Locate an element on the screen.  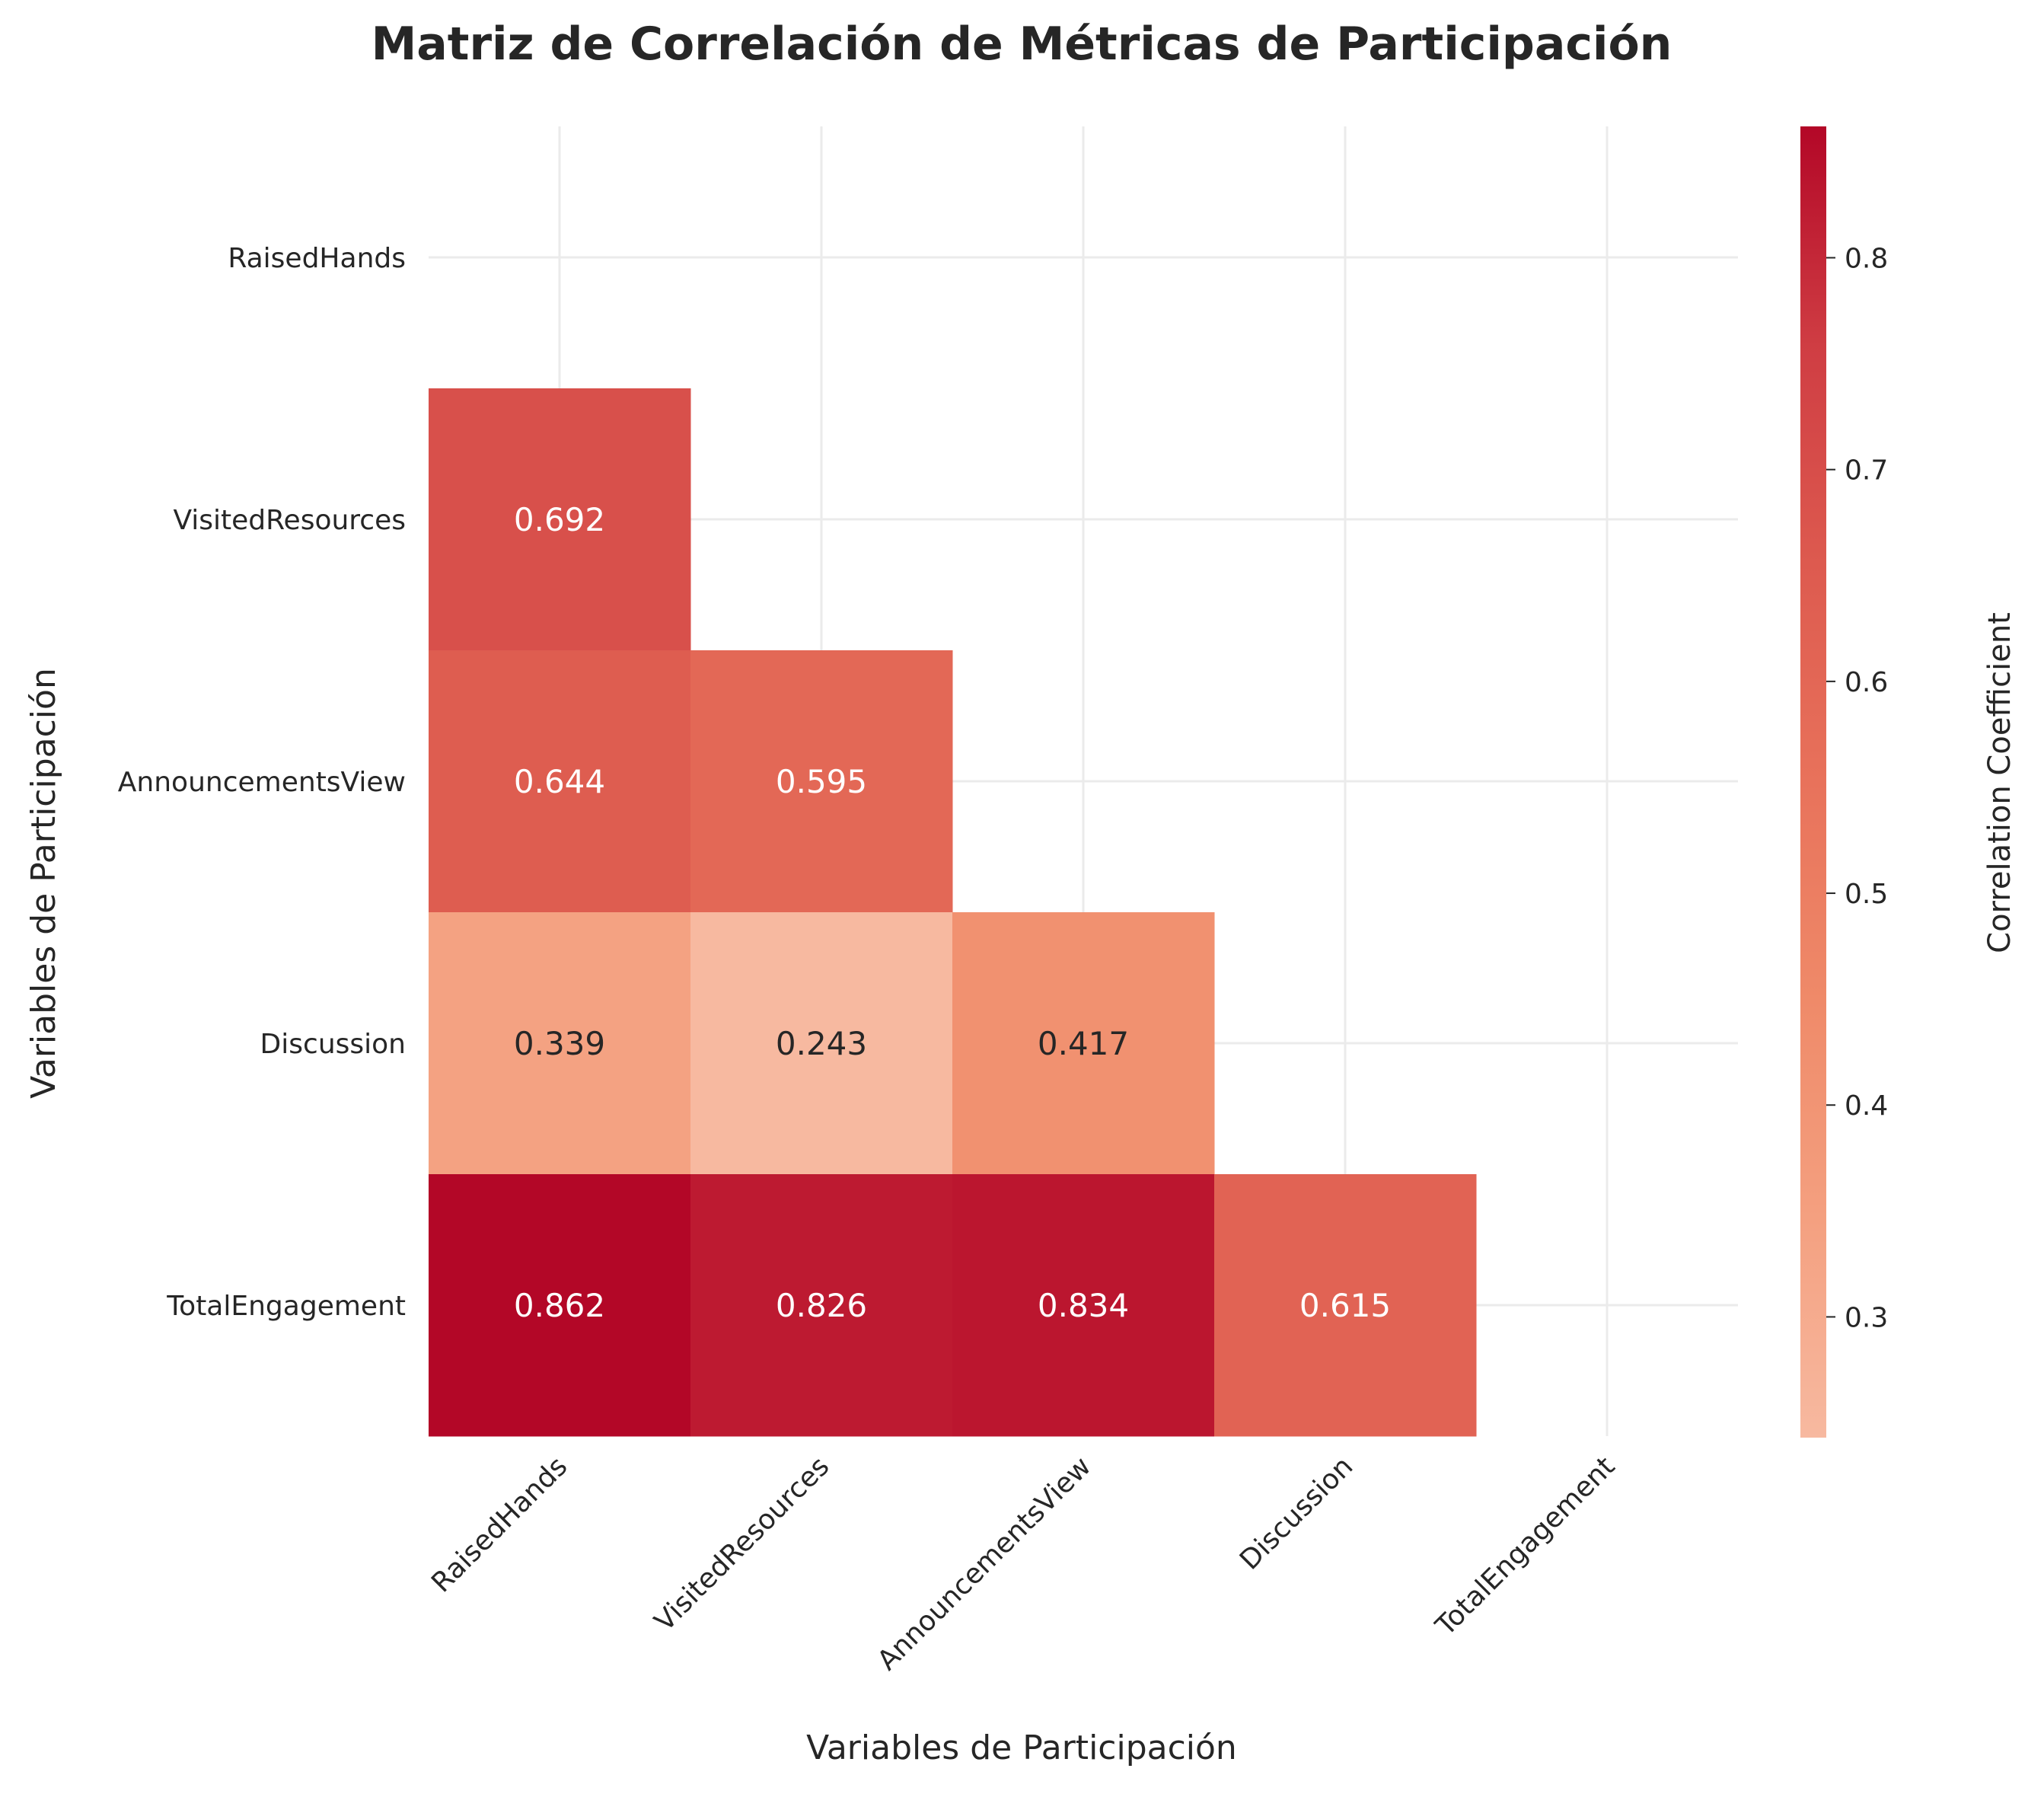
y-tick-label: RaisedHands is located at coordinates (317, 258).